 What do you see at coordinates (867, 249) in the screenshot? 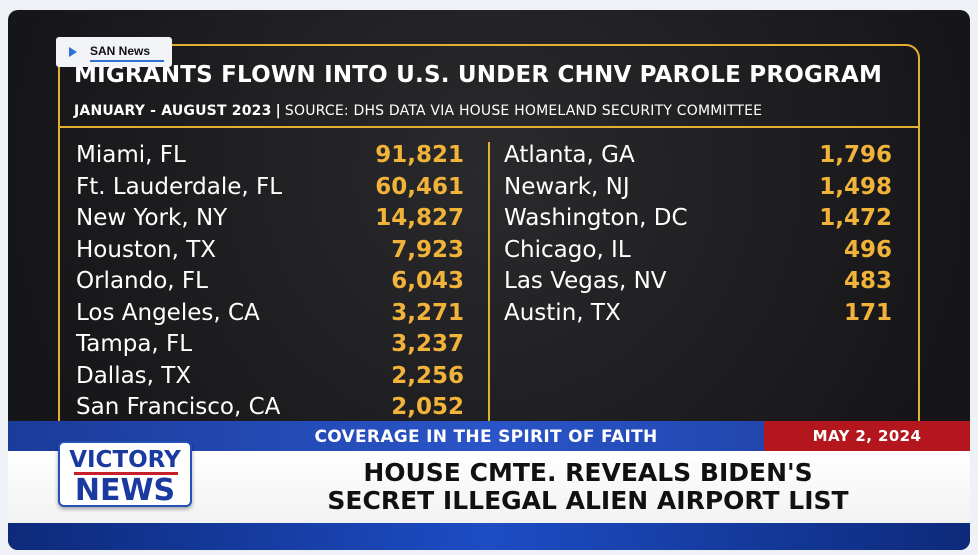
I see `city-value: 496` at bounding box center [867, 249].